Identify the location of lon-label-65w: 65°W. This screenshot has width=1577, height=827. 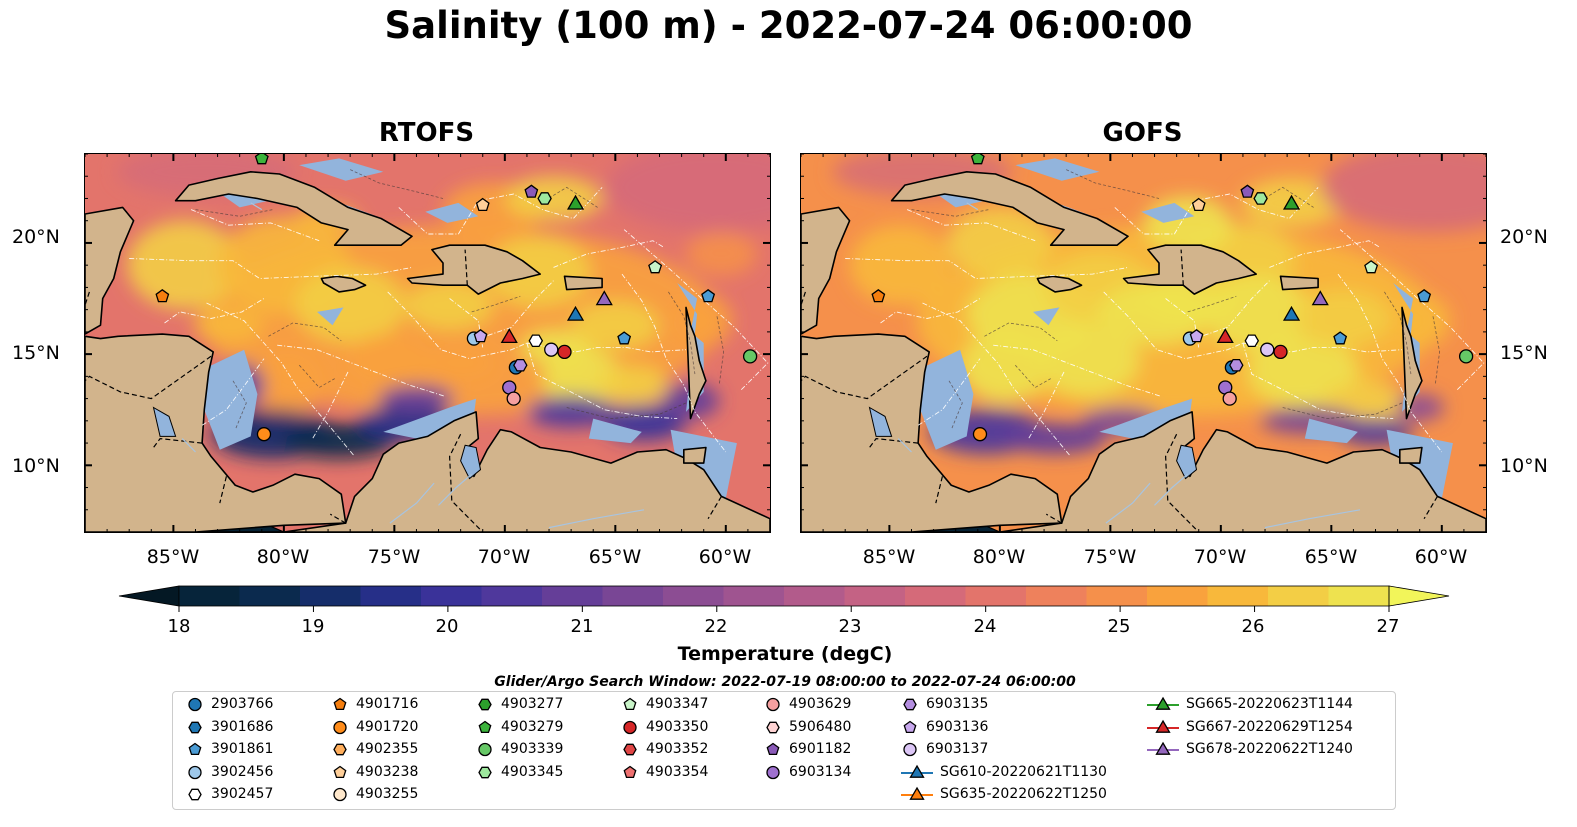
(615, 557).